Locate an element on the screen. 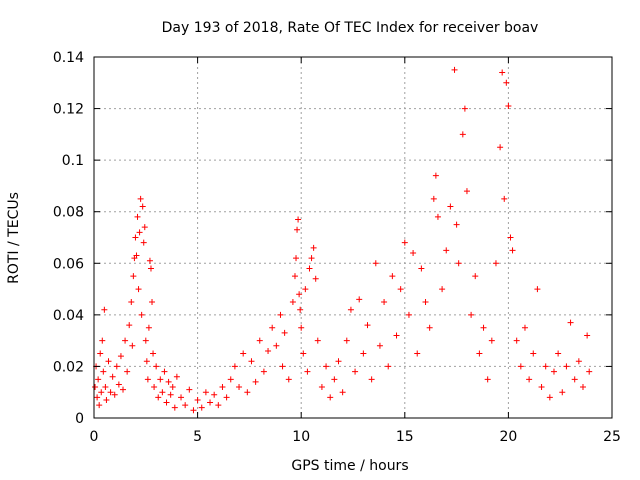  x-tick-label: 10 is located at coordinates (301, 437).